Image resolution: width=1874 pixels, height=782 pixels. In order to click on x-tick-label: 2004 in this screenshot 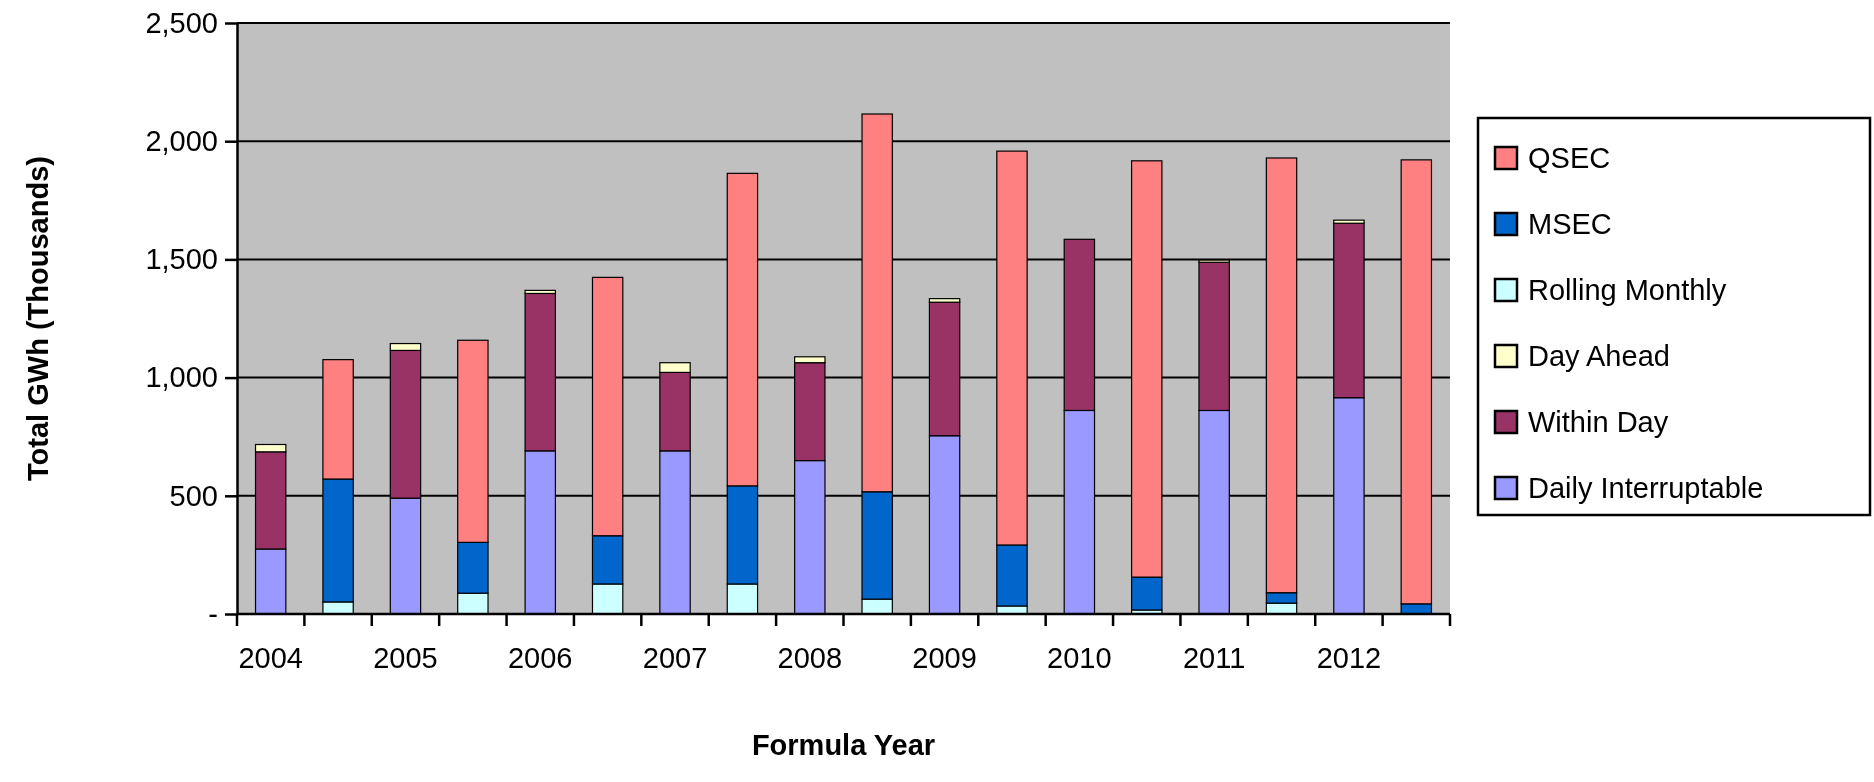, I will do `click(270, 658)`.